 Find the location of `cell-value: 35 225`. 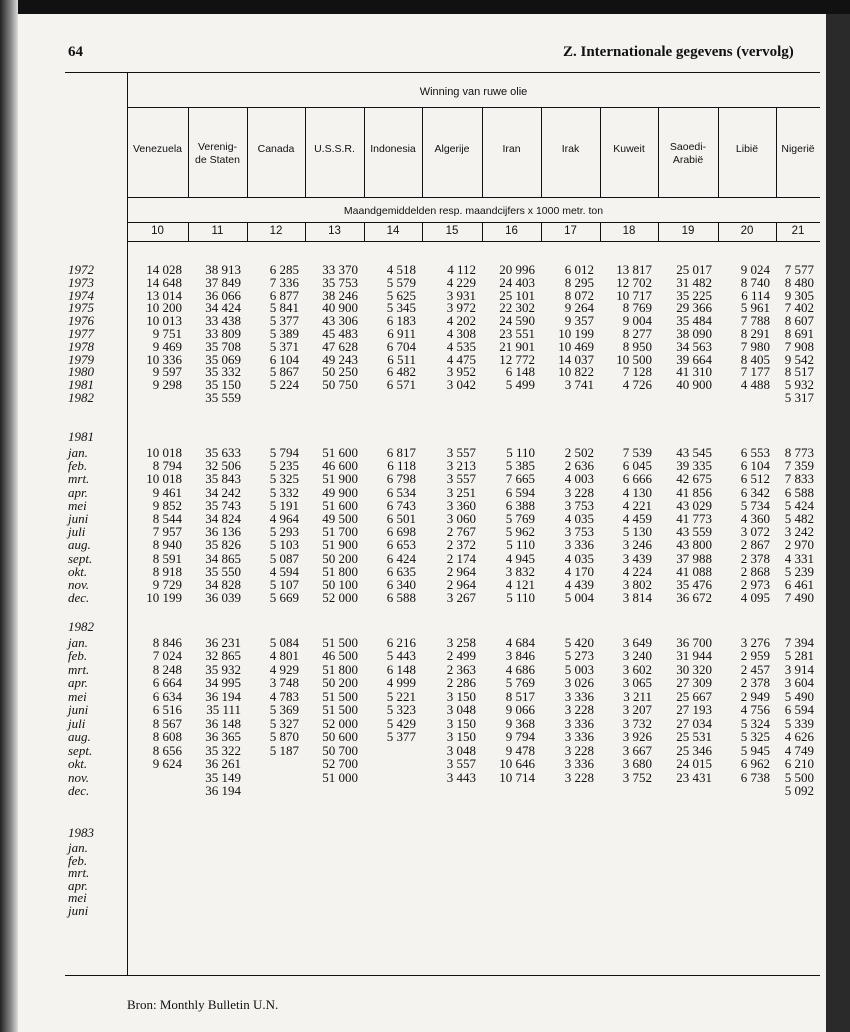

cell-value: 35 225 is located at coordinates (694, 295).